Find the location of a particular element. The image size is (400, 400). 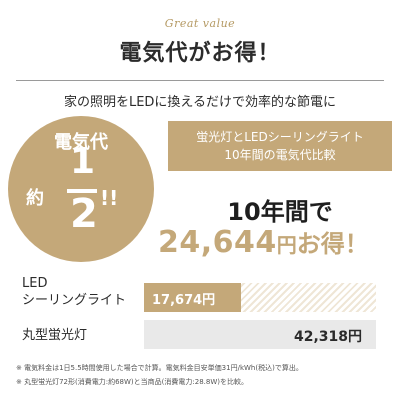

savings-number: 24,644 is located at coordinates (217, 242).